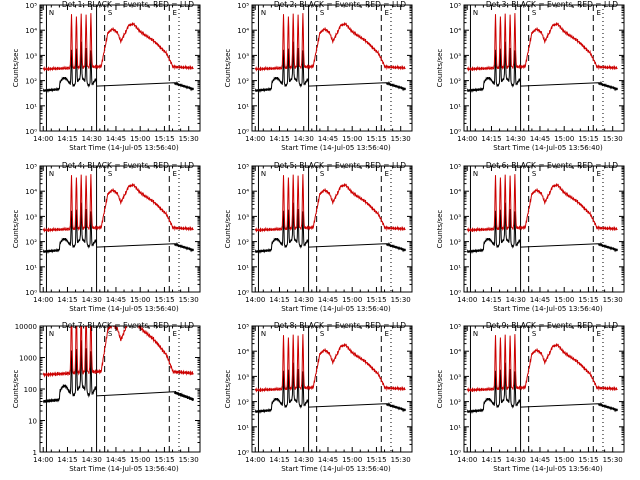 This screenshot has width=640, height=480. Describe the element at coordinates (30, 390) in the screenshot. I see `y-tick-label: 100` at that location.